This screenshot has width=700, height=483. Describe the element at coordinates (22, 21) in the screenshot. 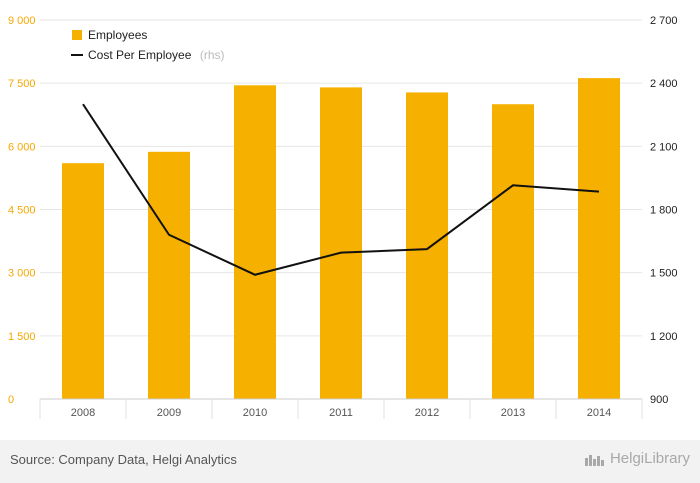

I see `y-left-tick-label: 9 000` at that location.